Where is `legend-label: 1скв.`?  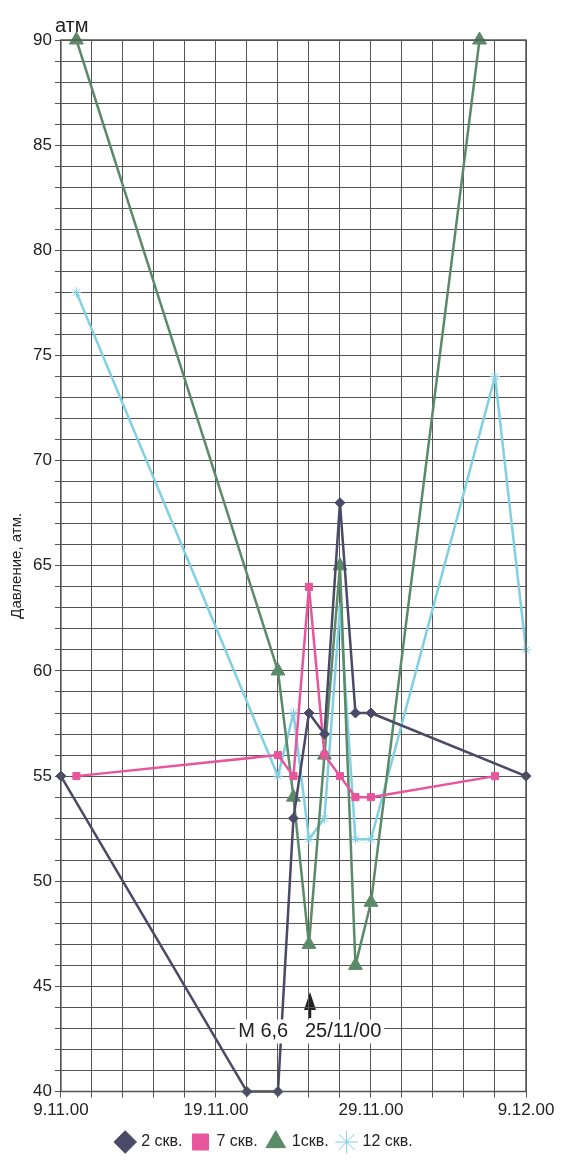 legend-label: 1скв. is located at coordinates (310, 1141).